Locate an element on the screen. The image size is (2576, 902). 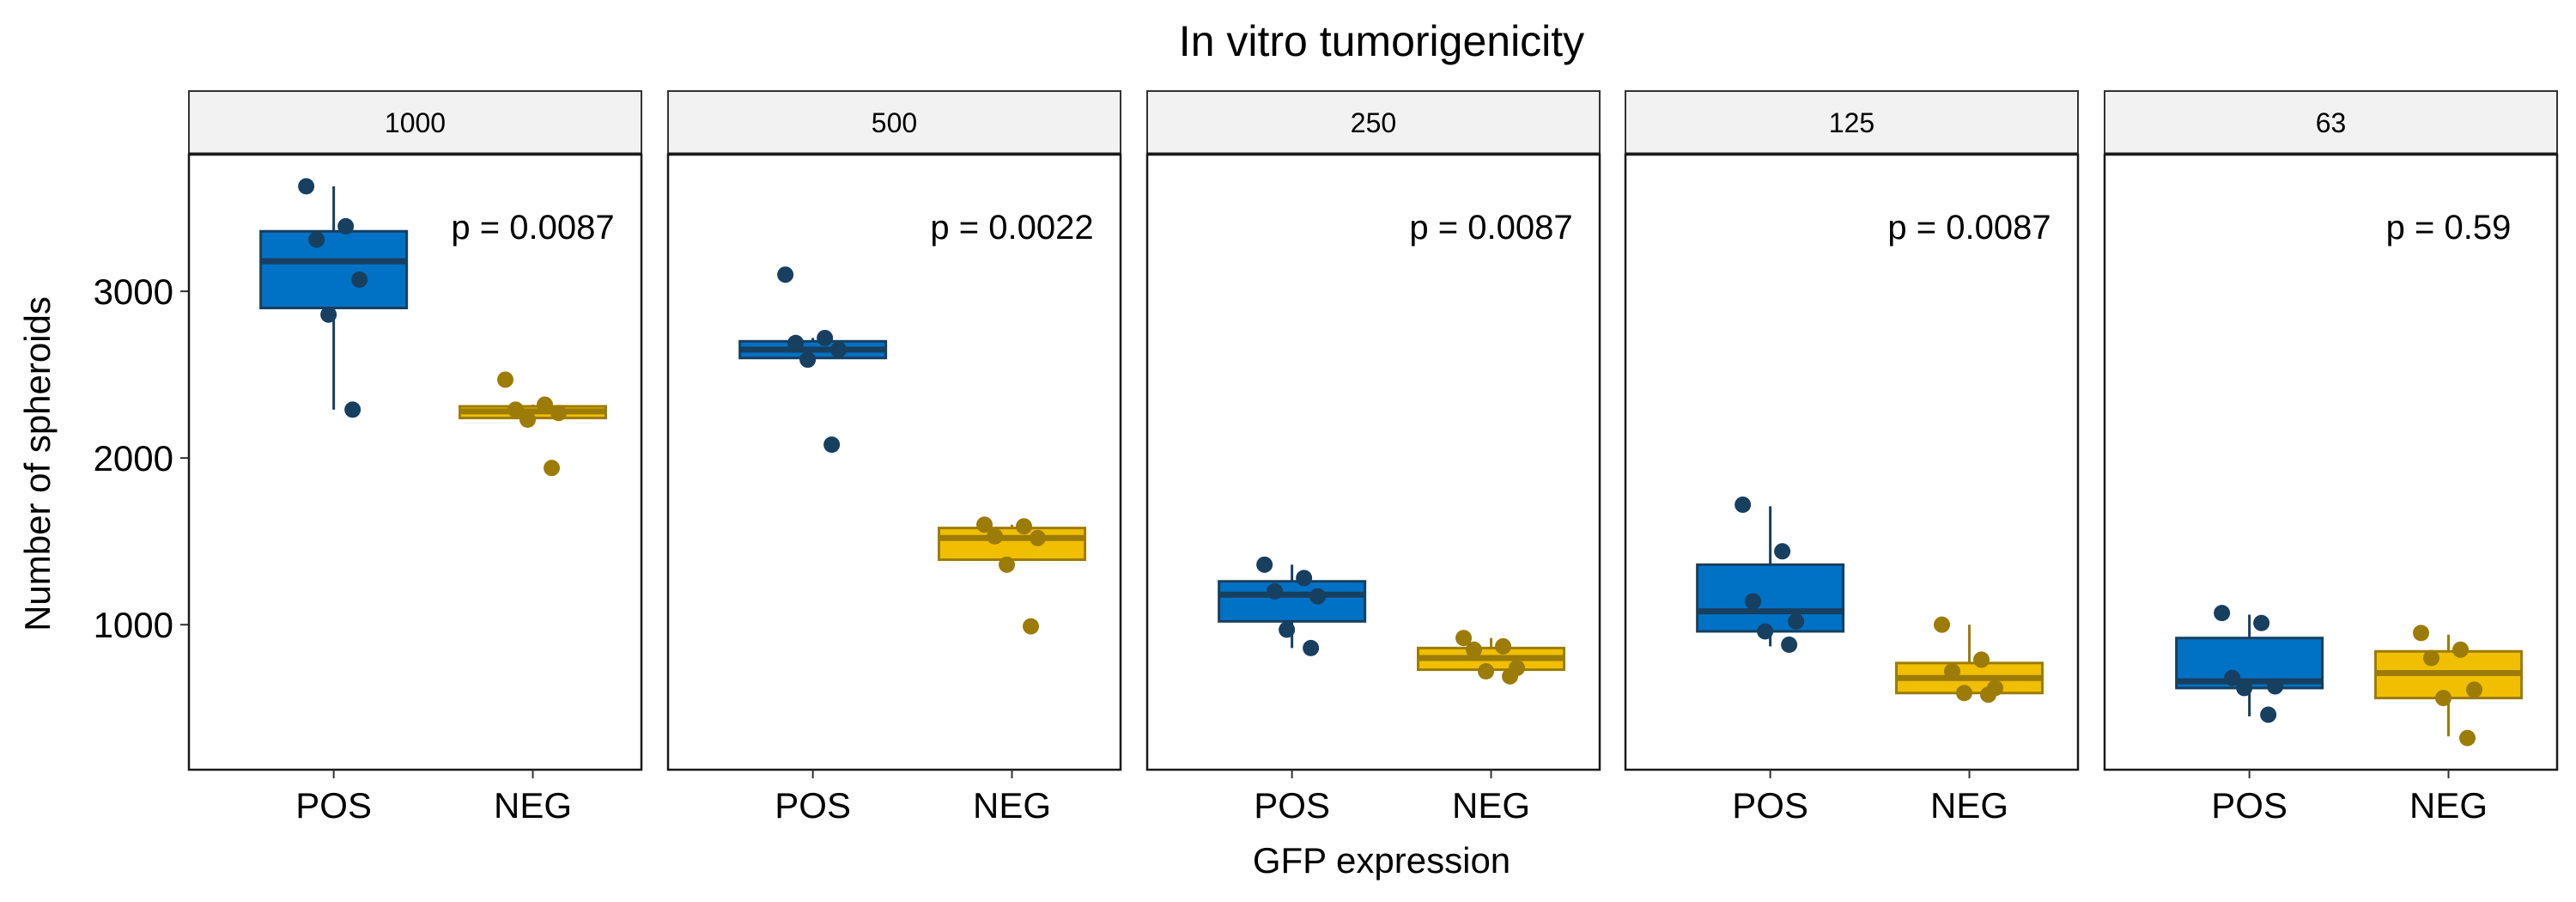
facet-label: 500 is located at coordinates (895, 122).